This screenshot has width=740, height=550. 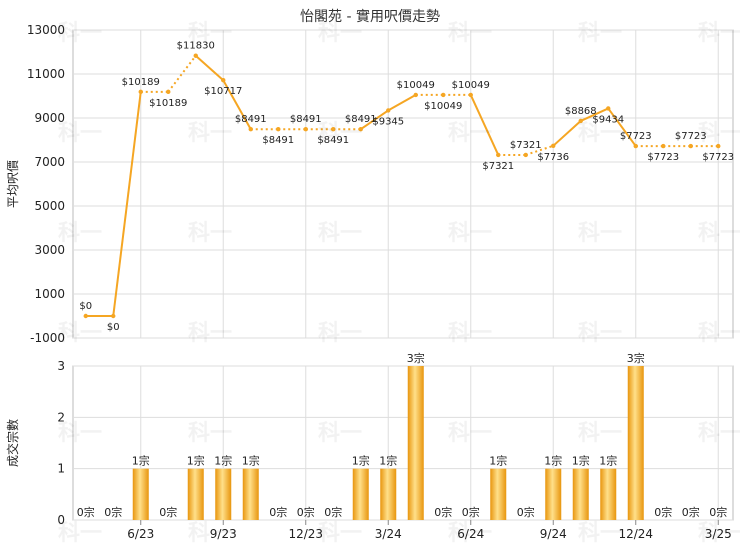 I want to click on price-y-tick-label: 9000, so click(x=49, y=118).